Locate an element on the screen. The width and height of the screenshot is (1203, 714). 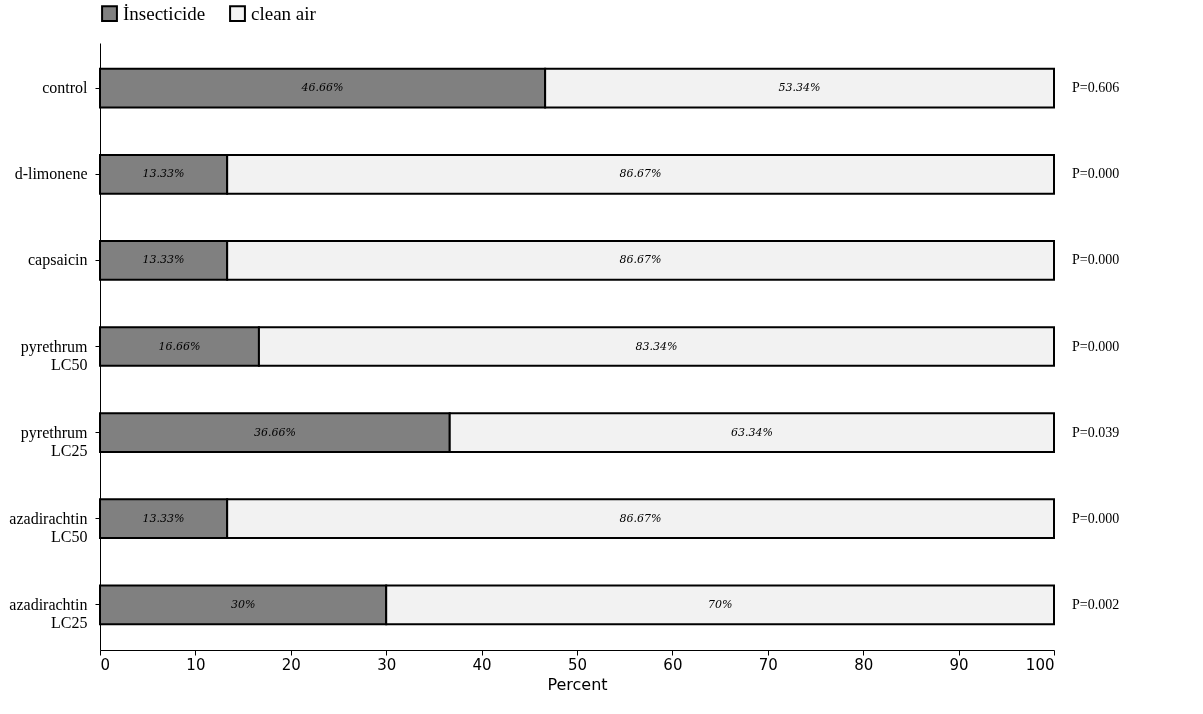
x-tick-label: 10 is located at coordinates (196, 664).